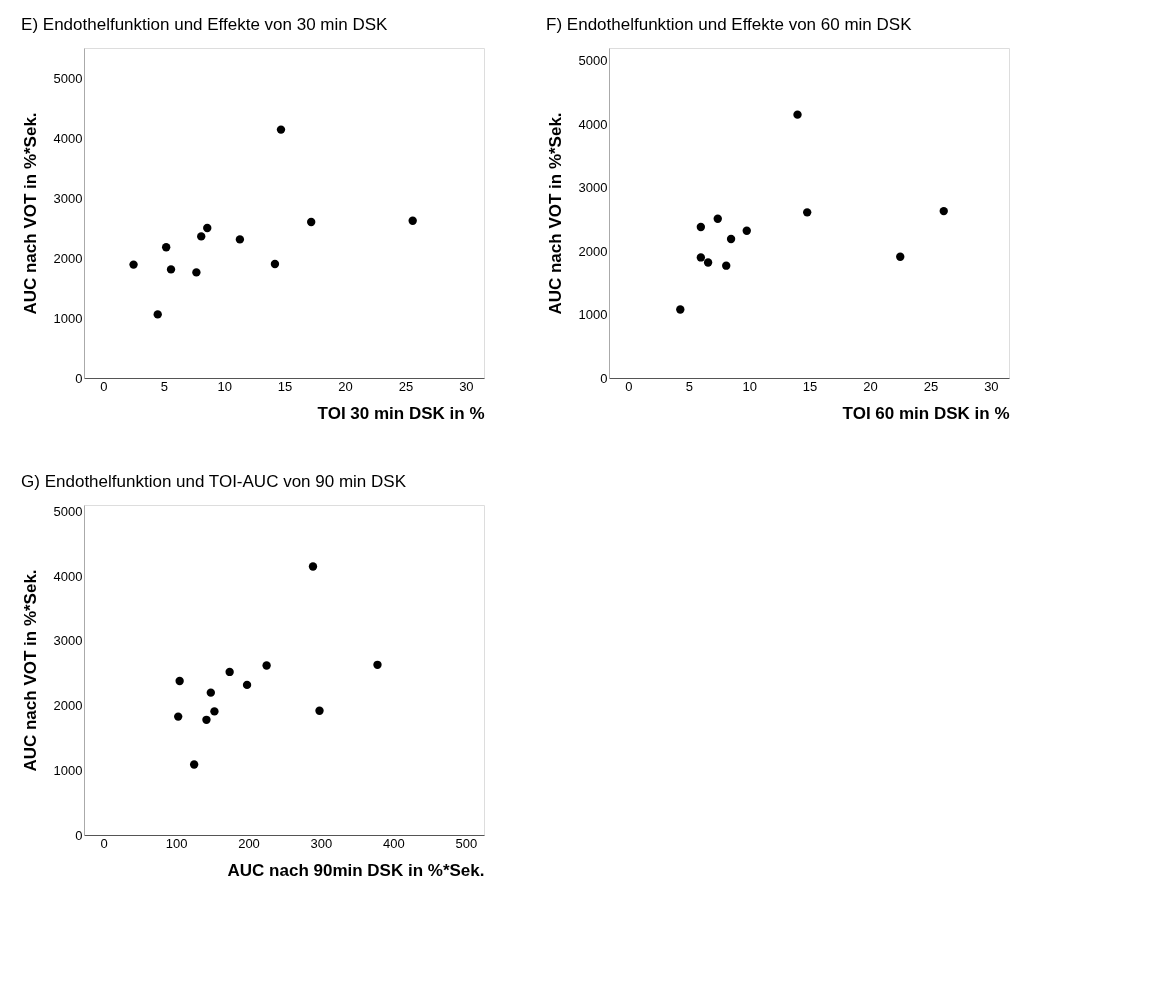 The height and width of the screenshot is (1001, 1165). I want to click on chart-title: E) Endothelfunktion und Effekte von 30 min DSK, so click(205, 24).